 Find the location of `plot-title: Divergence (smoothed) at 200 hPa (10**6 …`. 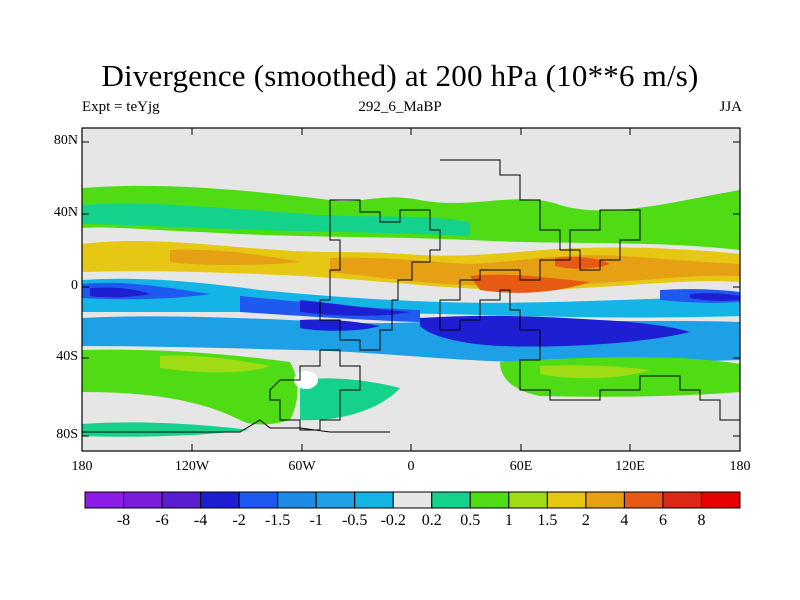

plot-title: Divergence (smoothed) at 200 hPa (10**6 … is located at coordinates (400, 75).